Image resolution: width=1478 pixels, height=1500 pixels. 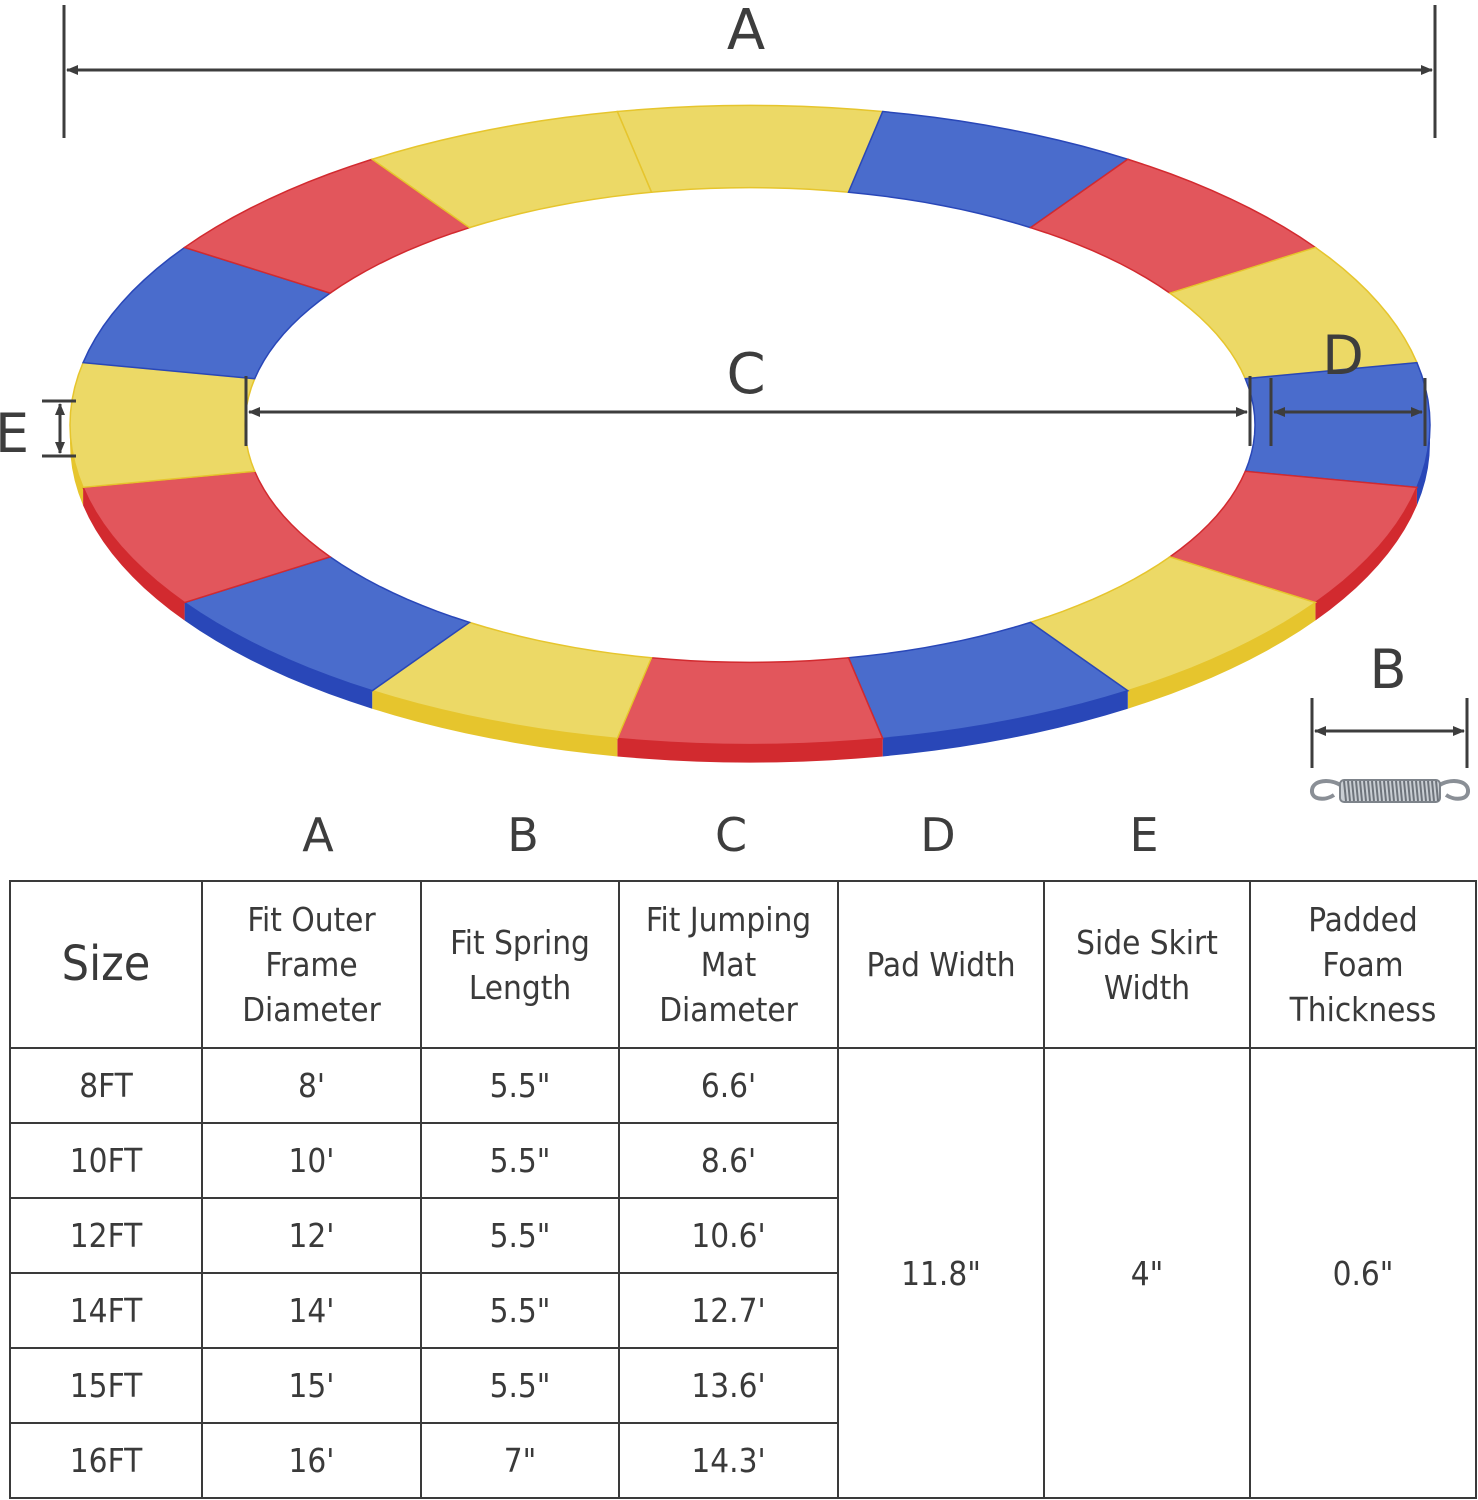 I want to click on header-jumping-mat-diameter: Fit Jumping Mat Diameter, so click(x=728, y=964).